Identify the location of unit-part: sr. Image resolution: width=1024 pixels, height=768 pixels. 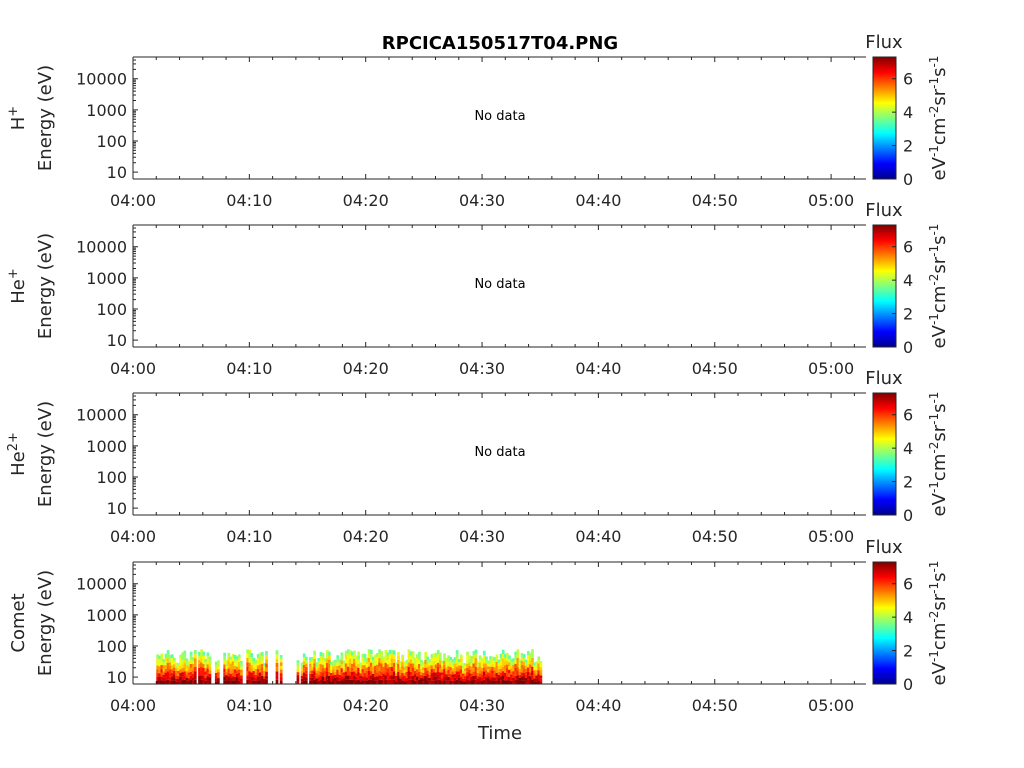
(939, 432).